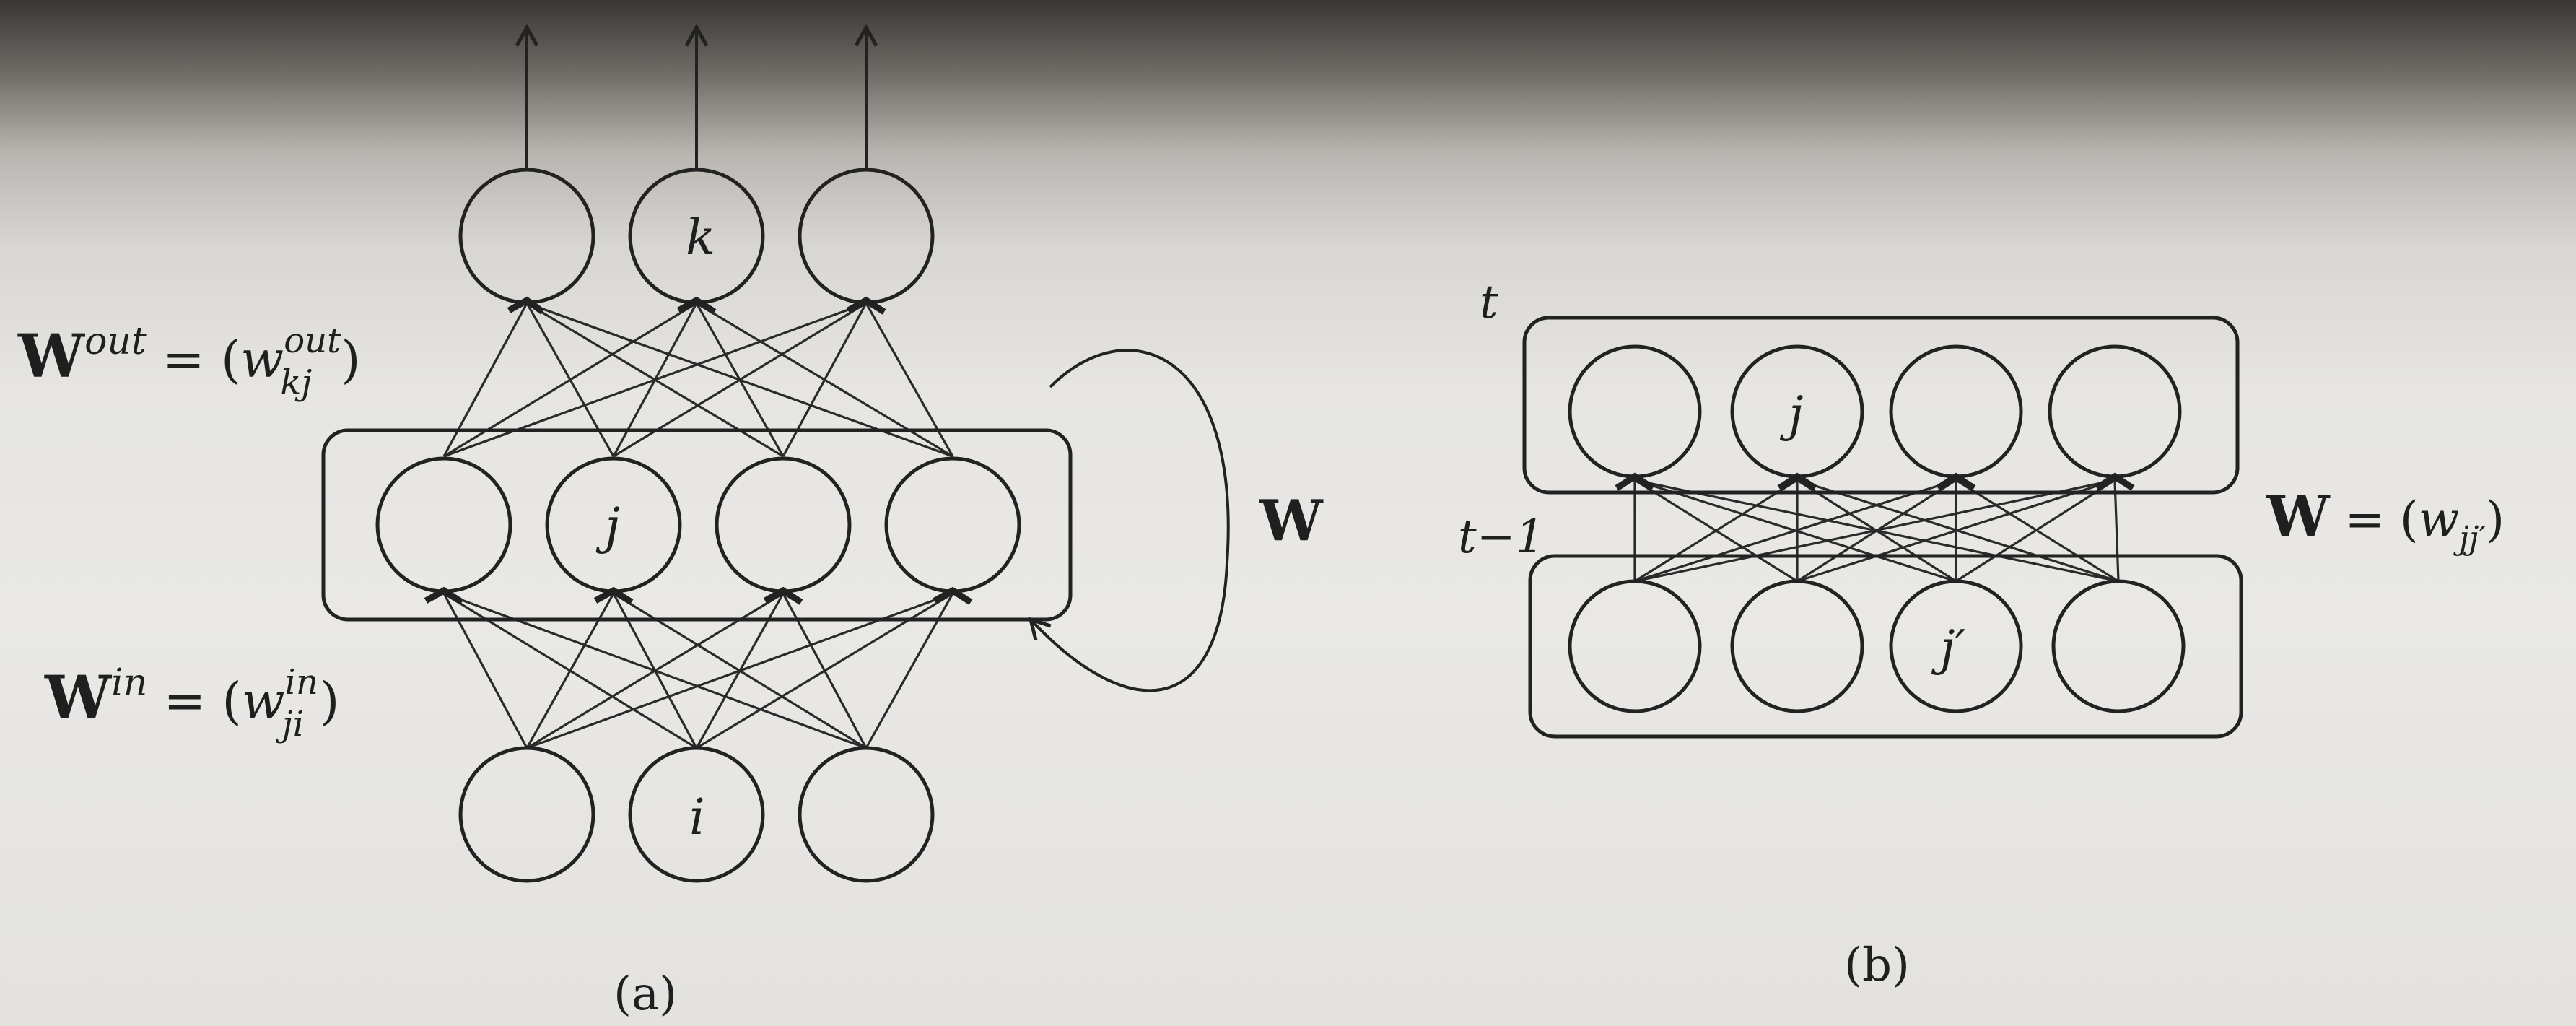 Image resolution: width=2576 pixels, height=1026 pixels. Describe the element at coordinates (189, 361) in the screenshot. I see `w-out-label: Wout = (wout kj)` at that location.